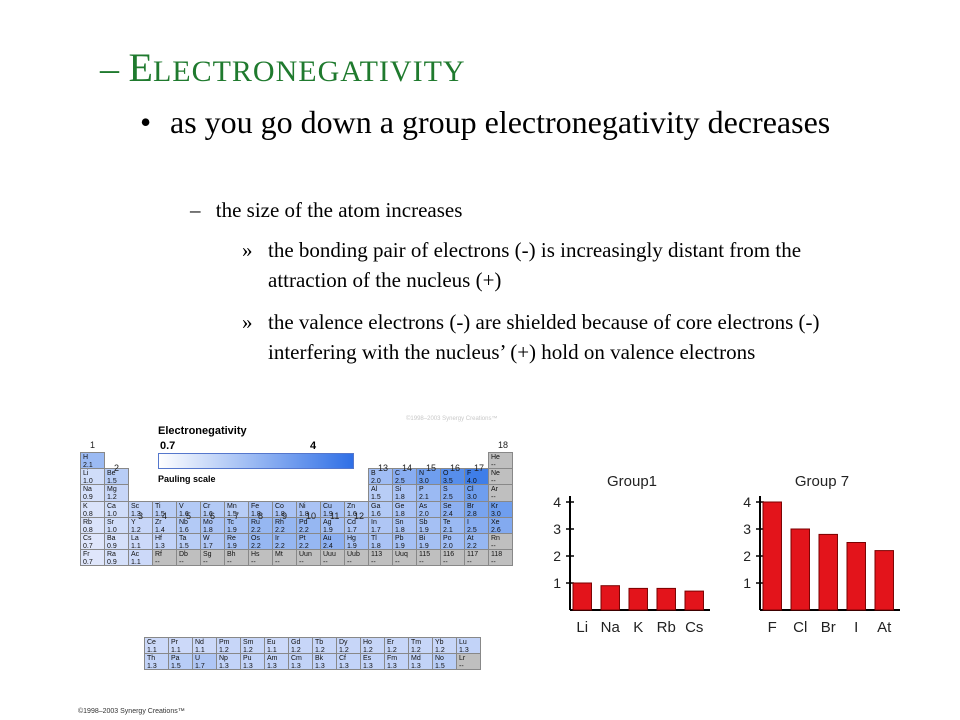 This screenshot has width=960, height=720. What do you see at coordinates (447, 522) in the screenshot?
I see `element-symbol: Te` at bounding box center [447, 522].